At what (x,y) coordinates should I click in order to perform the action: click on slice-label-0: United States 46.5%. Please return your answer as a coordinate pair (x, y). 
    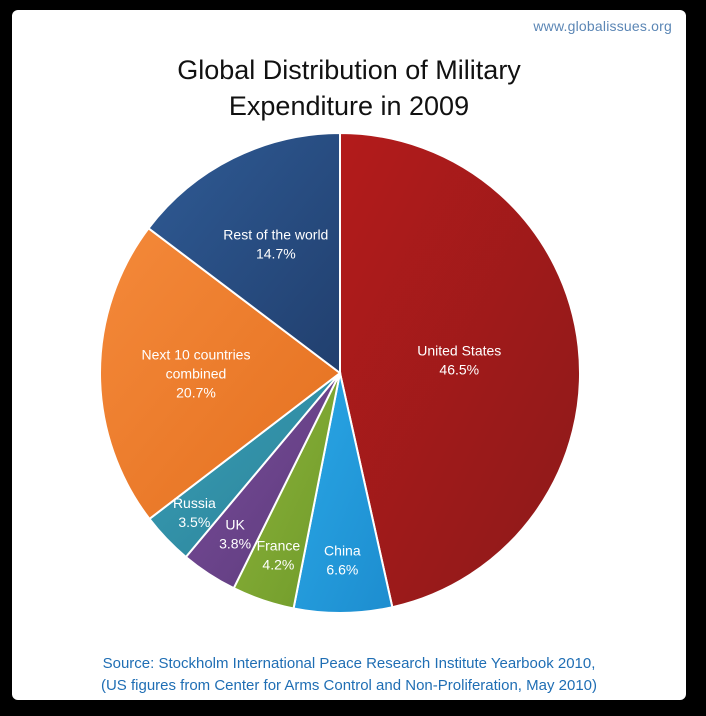
    Looking at the image, I should click on (459, 359).